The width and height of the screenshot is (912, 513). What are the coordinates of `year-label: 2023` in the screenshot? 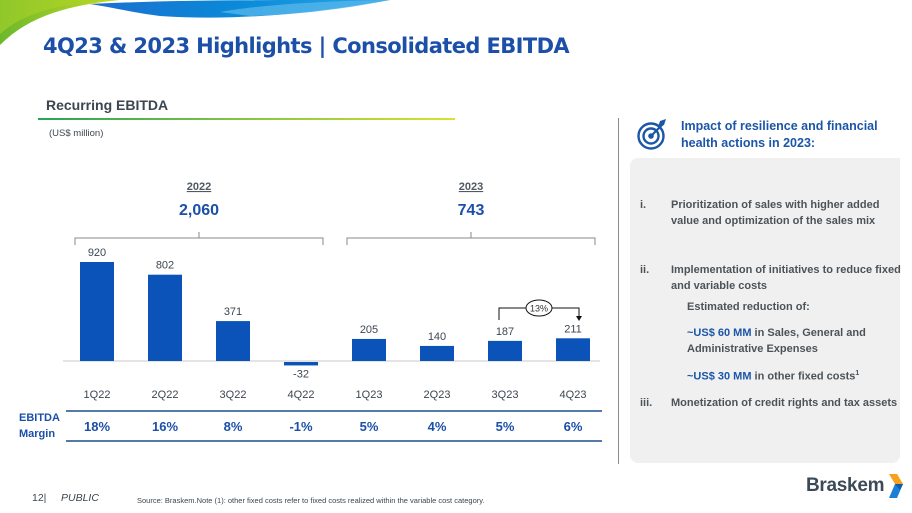 It's located at (471, 187).